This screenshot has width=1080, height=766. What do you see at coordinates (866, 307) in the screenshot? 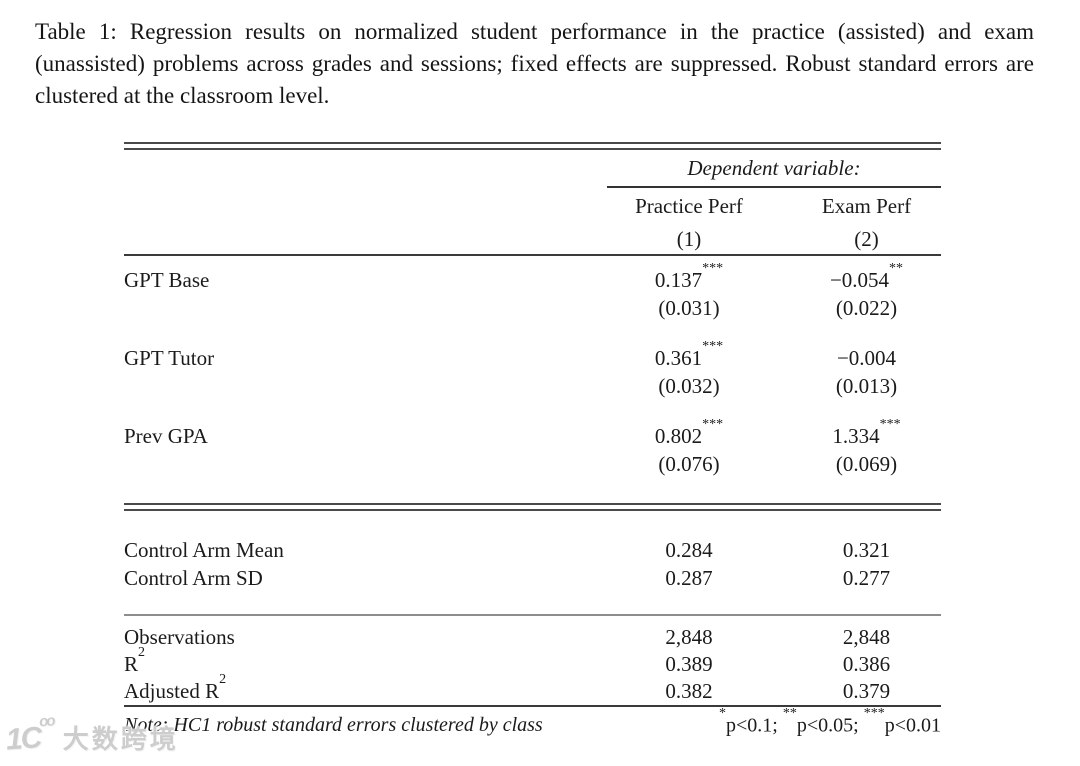
I see `cell-std-error: (0.022)` at bounding box center [866, 307].